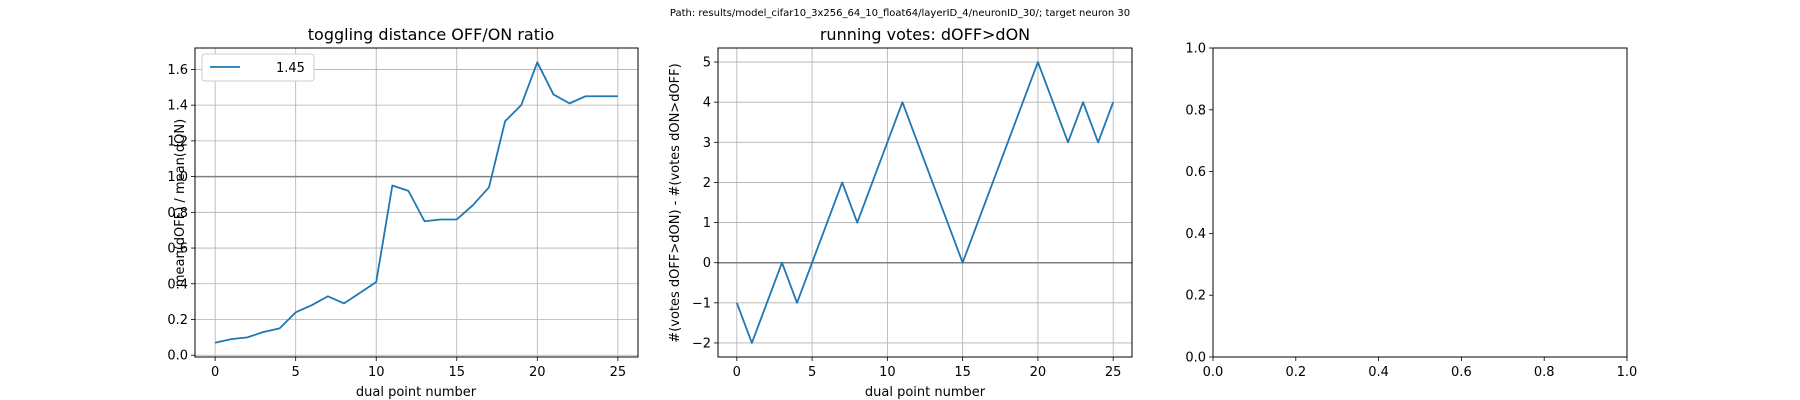 This screenshot has height=400, width=1800. Describe the element at coordinates (707, 63) in the screenshot. I see `y-tick-label: 5` at that location.